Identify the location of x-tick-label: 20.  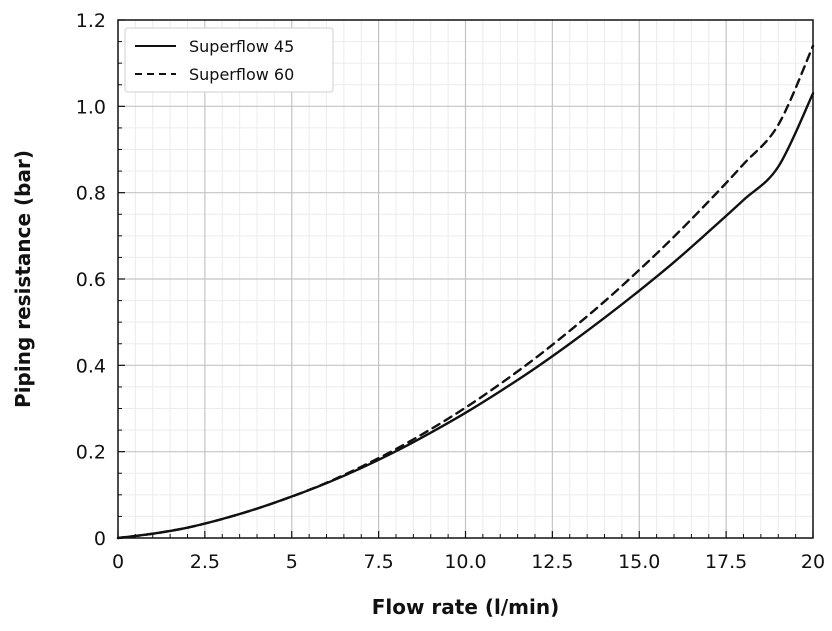
(813, 562).